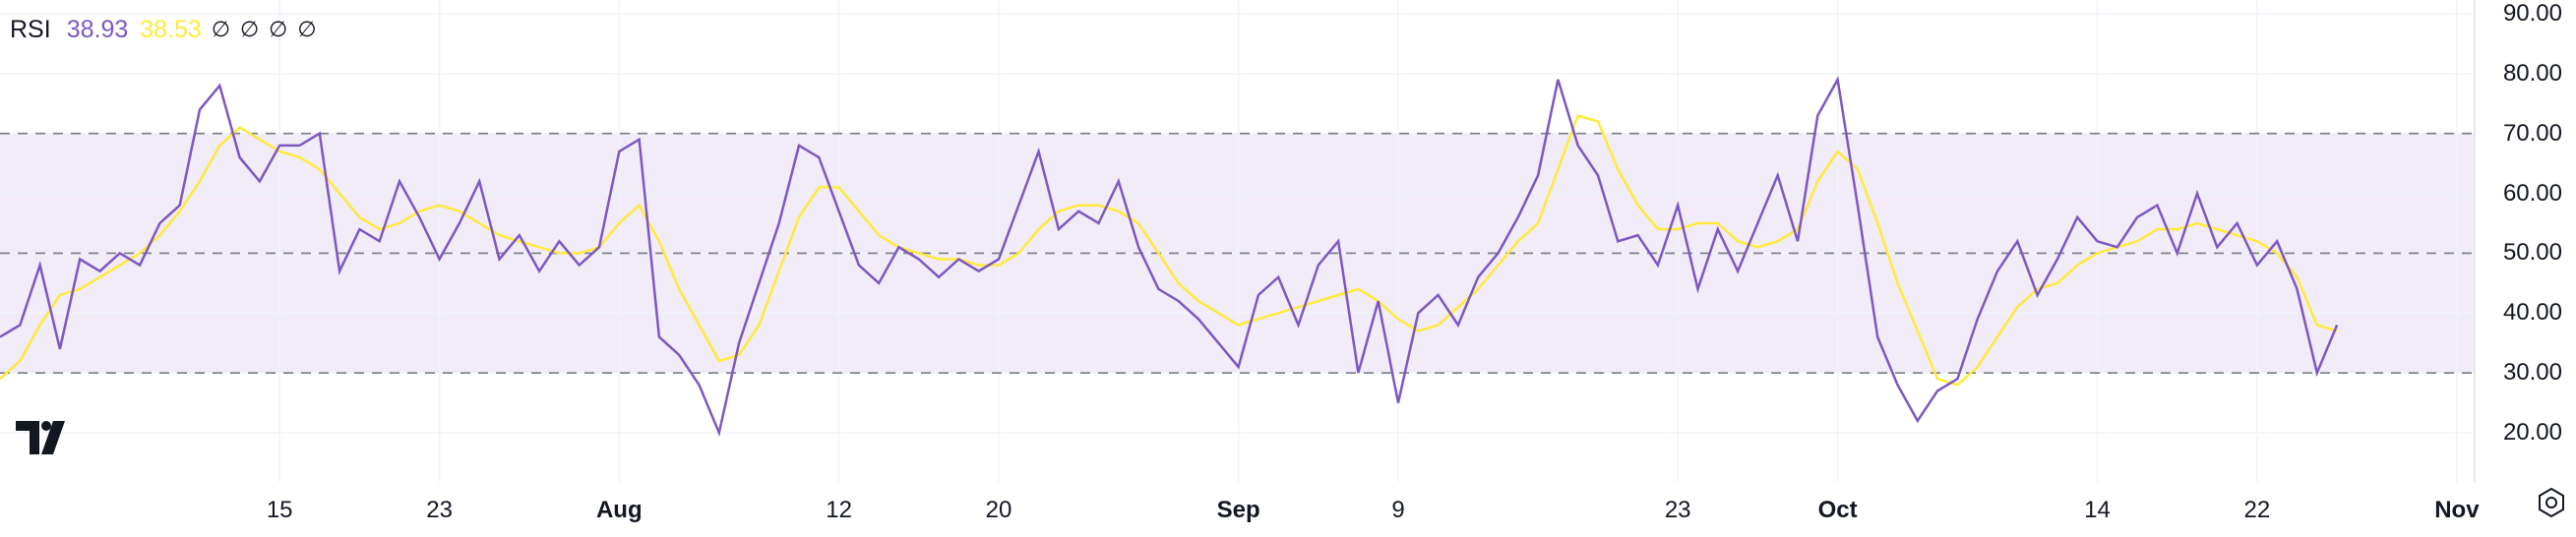  What do you see at coordinates (220, 29) in the screenshot?
I see `na-value-1: ∅` at bounding box center [220, 29].